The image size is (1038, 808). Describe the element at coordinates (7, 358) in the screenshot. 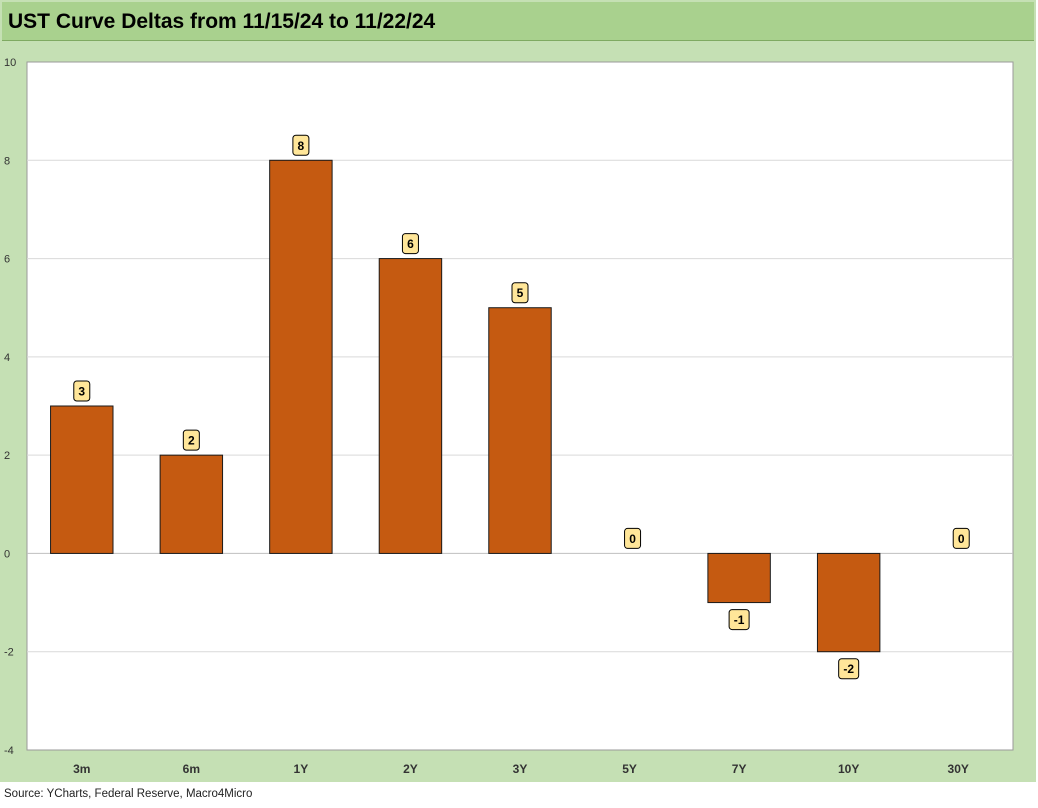

I see `y-tick-label: 4` at that location.